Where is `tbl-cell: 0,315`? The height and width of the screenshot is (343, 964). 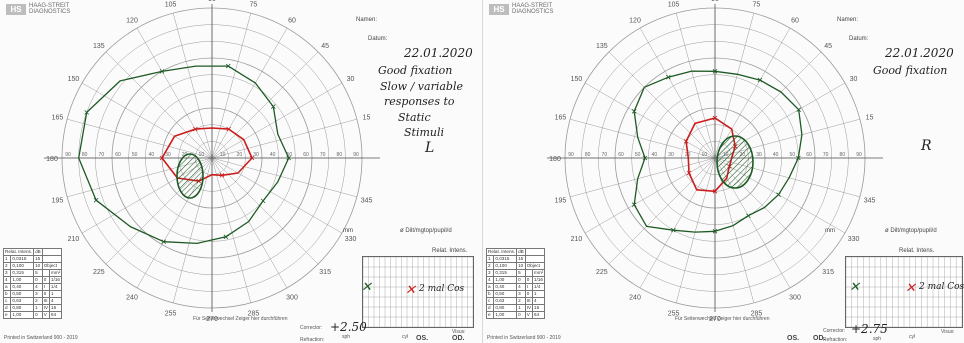
tbl-cell: 0,315 is located at coordinates (505, 273).